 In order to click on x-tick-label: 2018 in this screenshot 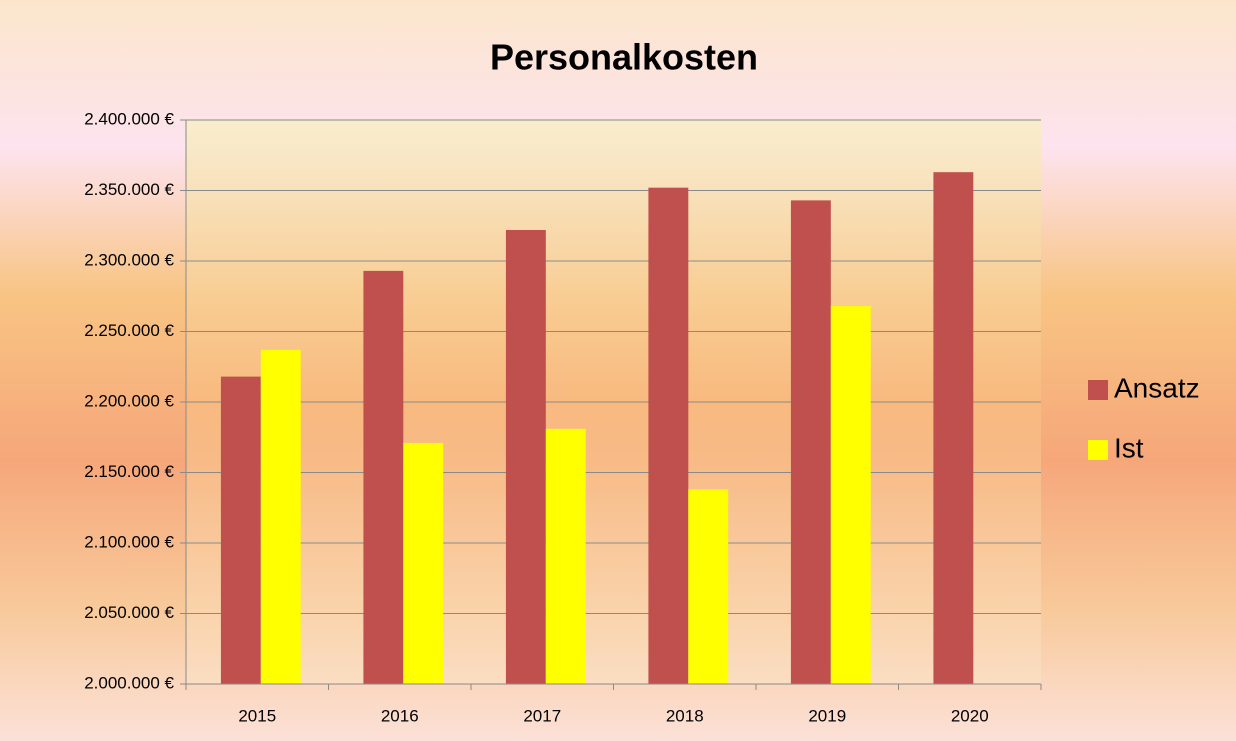, I will do `click(685, 715)`.